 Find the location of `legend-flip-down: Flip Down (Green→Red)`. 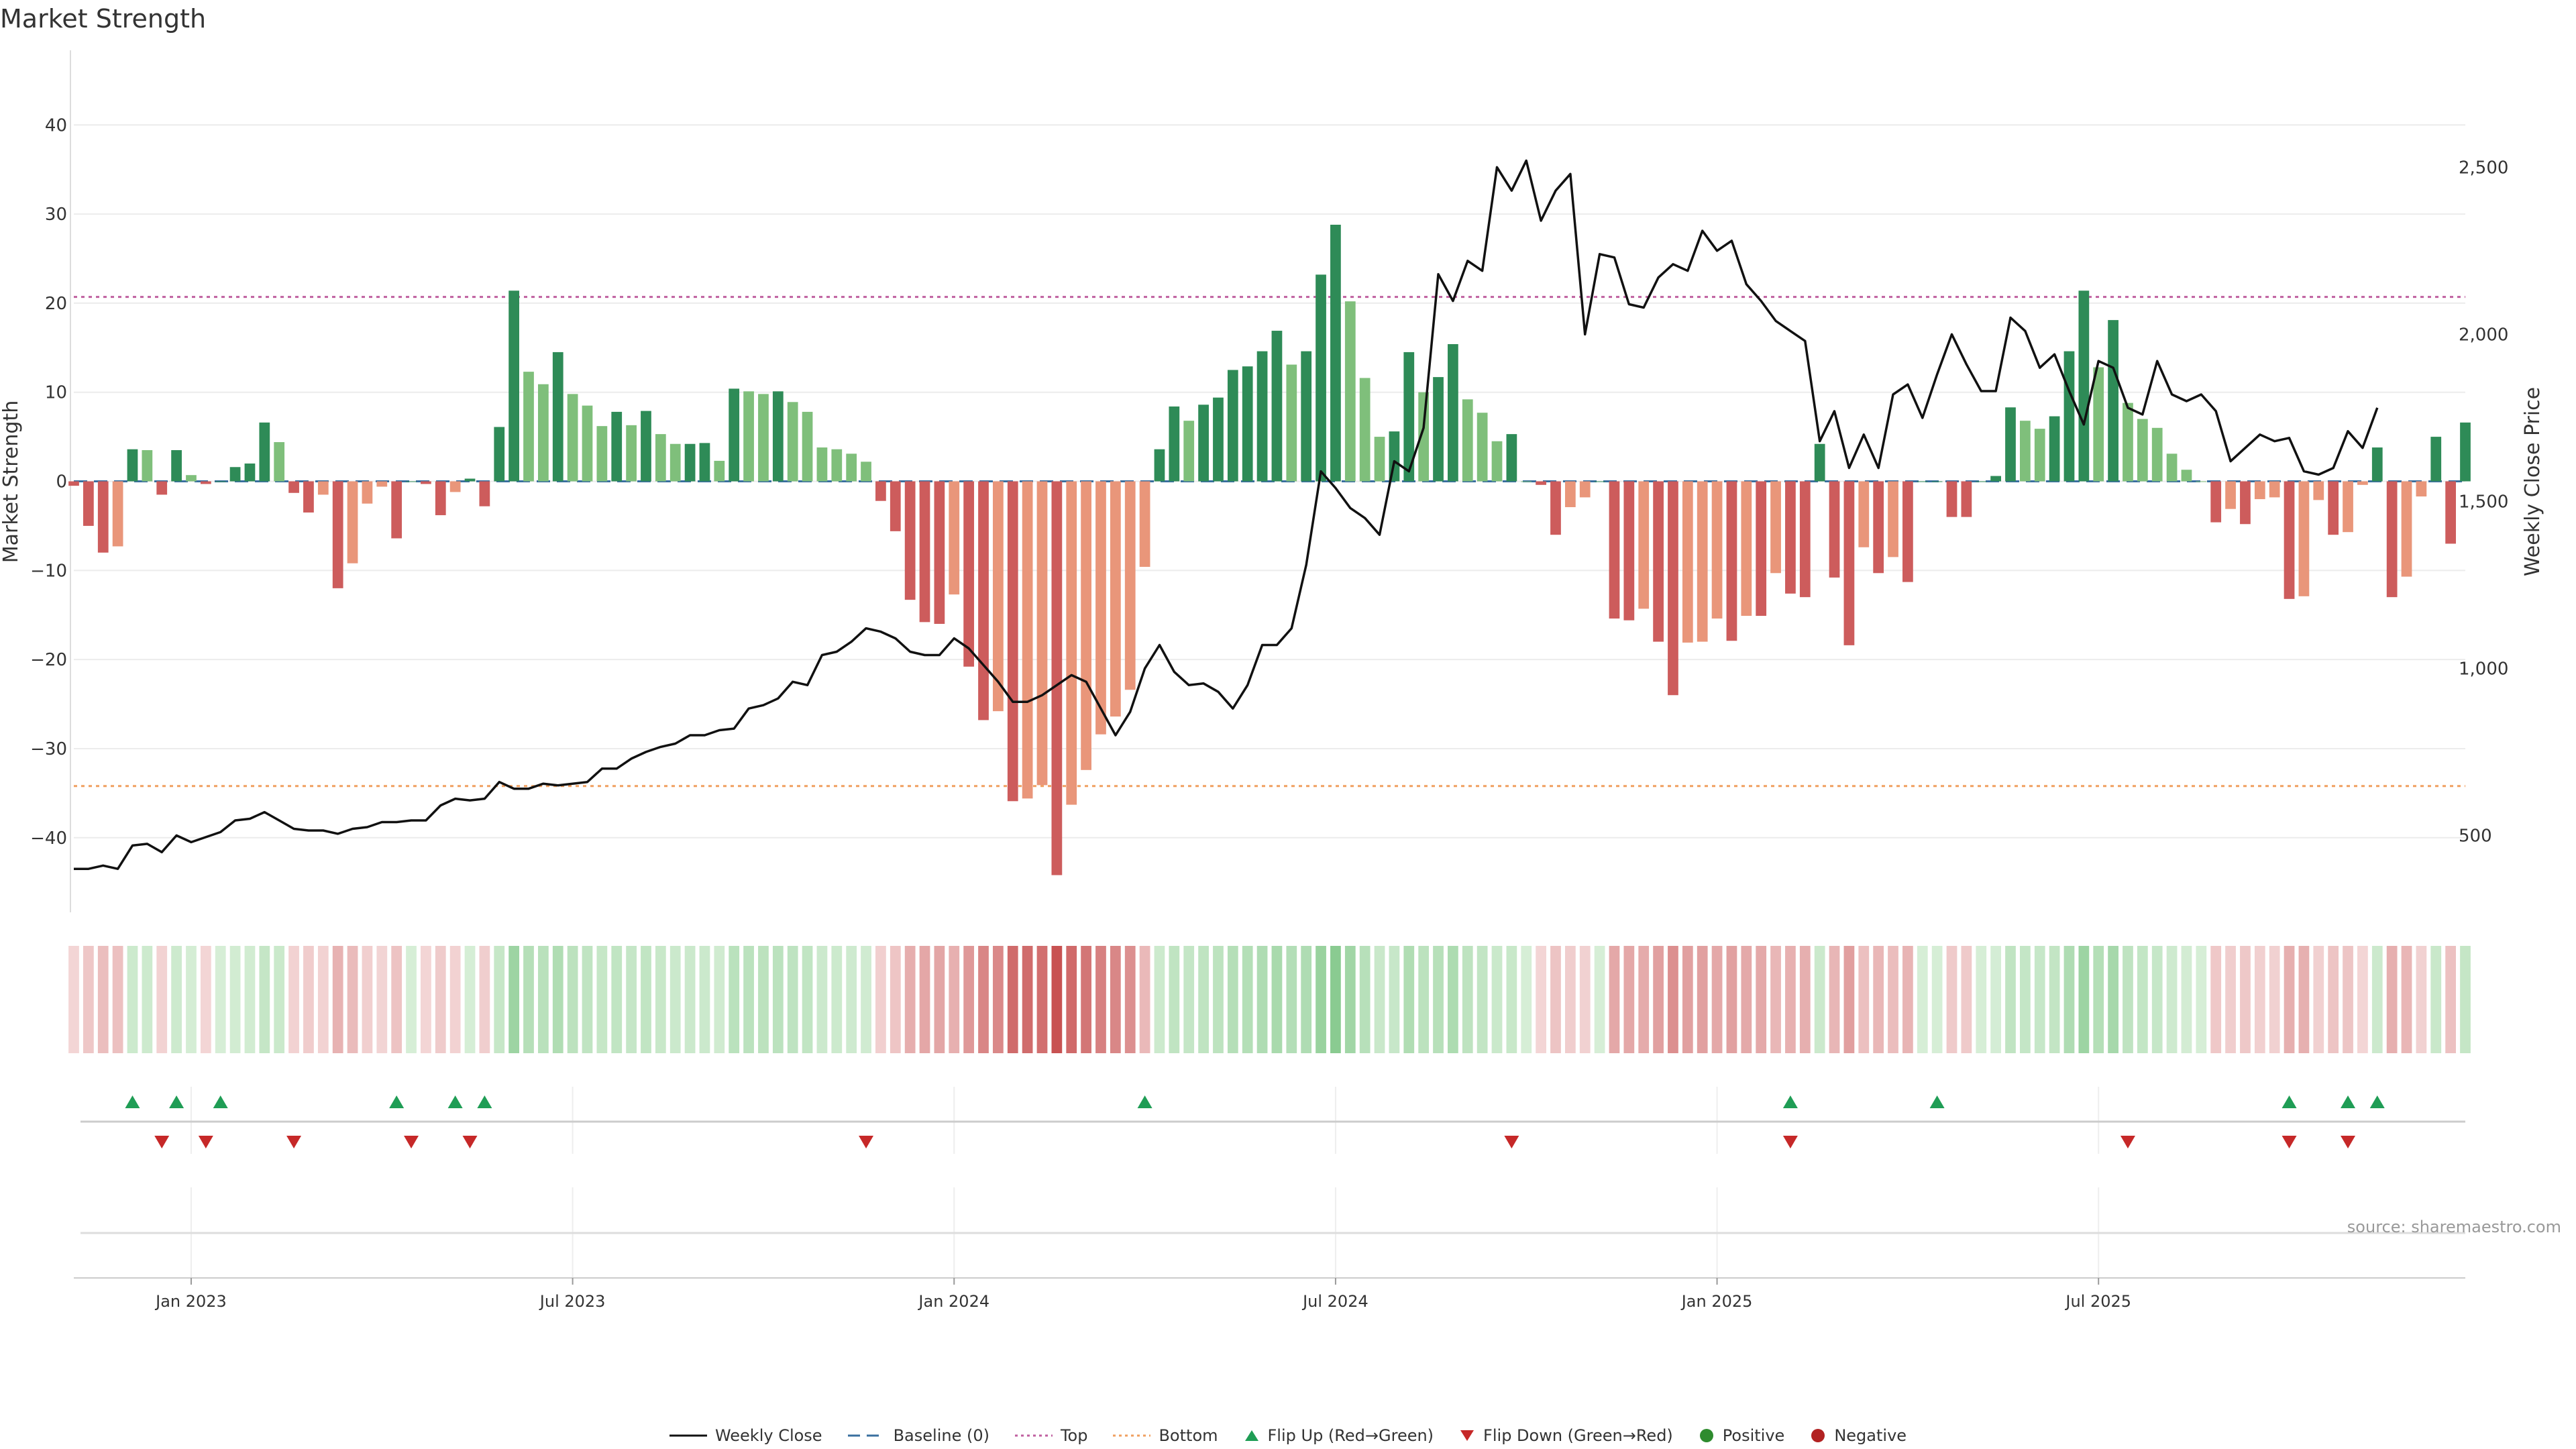

legend-flip-down: Flip Down (Green→Red) is located at coordinates (1566, 1435).